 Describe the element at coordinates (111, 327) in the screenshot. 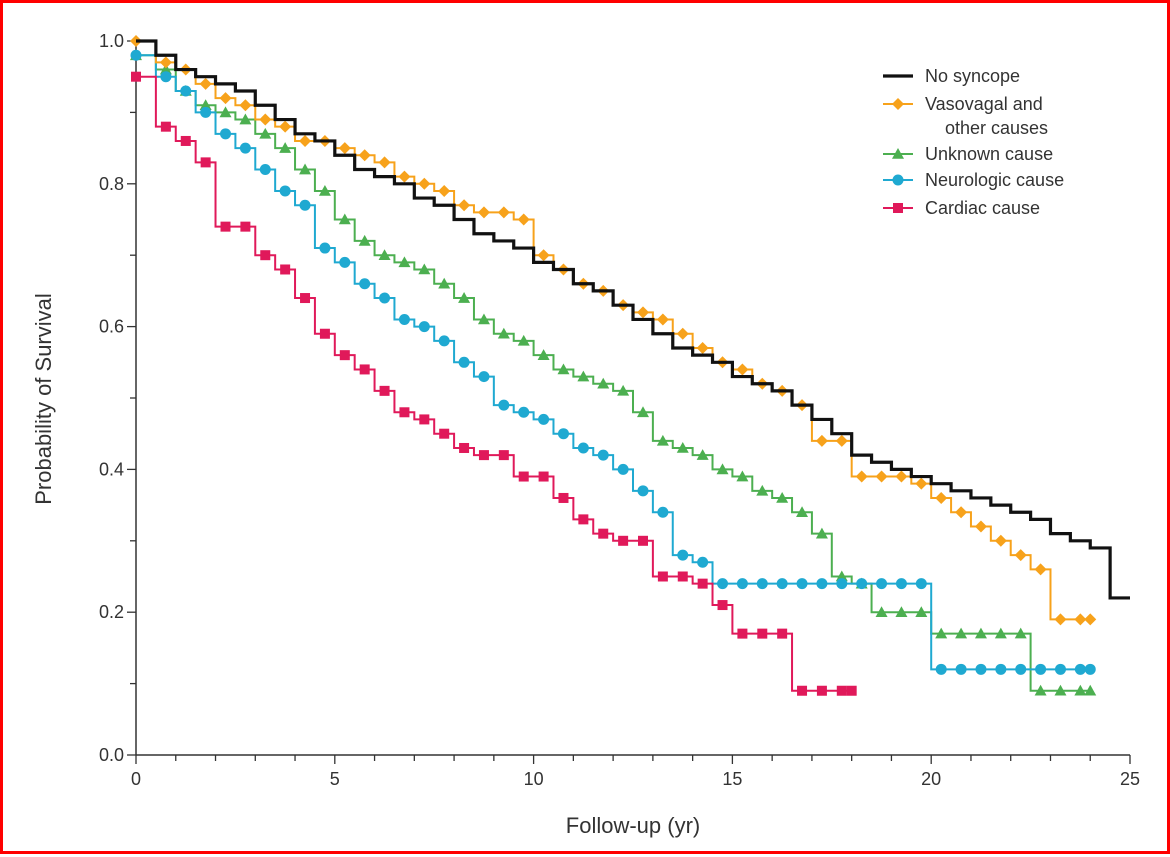

I see `y-tick-label: 0.6` at that location.